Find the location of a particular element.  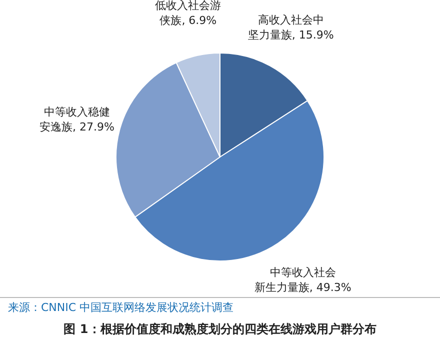

slice-label: 低收入社会游侠族, 6.9% is located at coordinates (188, 13).